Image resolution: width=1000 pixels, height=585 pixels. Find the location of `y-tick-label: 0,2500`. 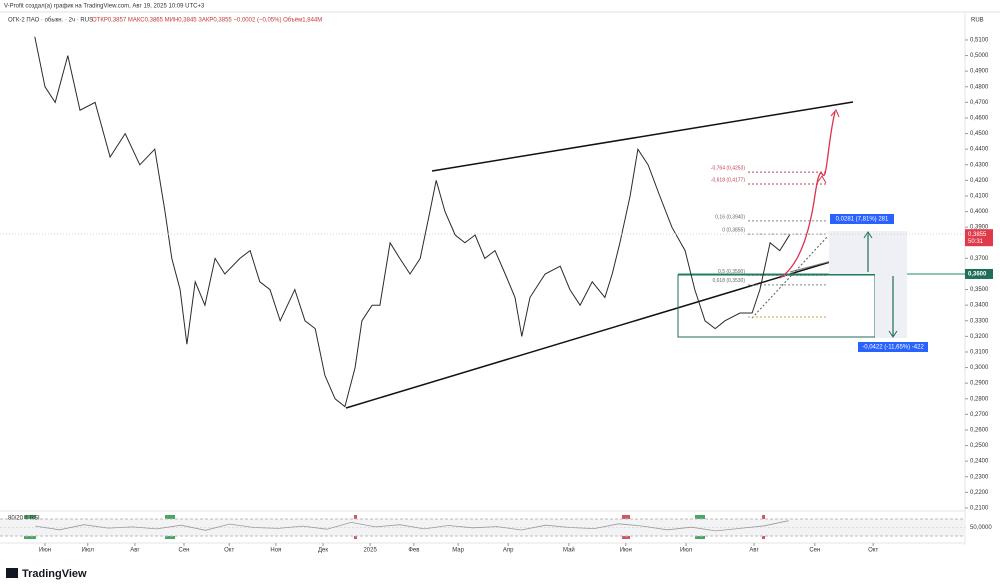

y-tick-label: 0,2500 is located at coordinates (979, 446).